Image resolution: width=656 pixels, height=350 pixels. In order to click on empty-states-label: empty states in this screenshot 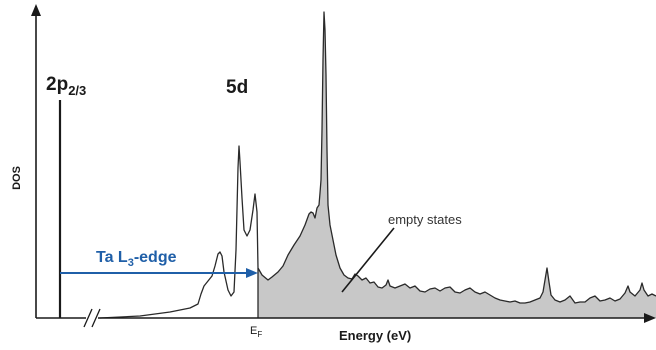, I will do `click(425, 219)`.